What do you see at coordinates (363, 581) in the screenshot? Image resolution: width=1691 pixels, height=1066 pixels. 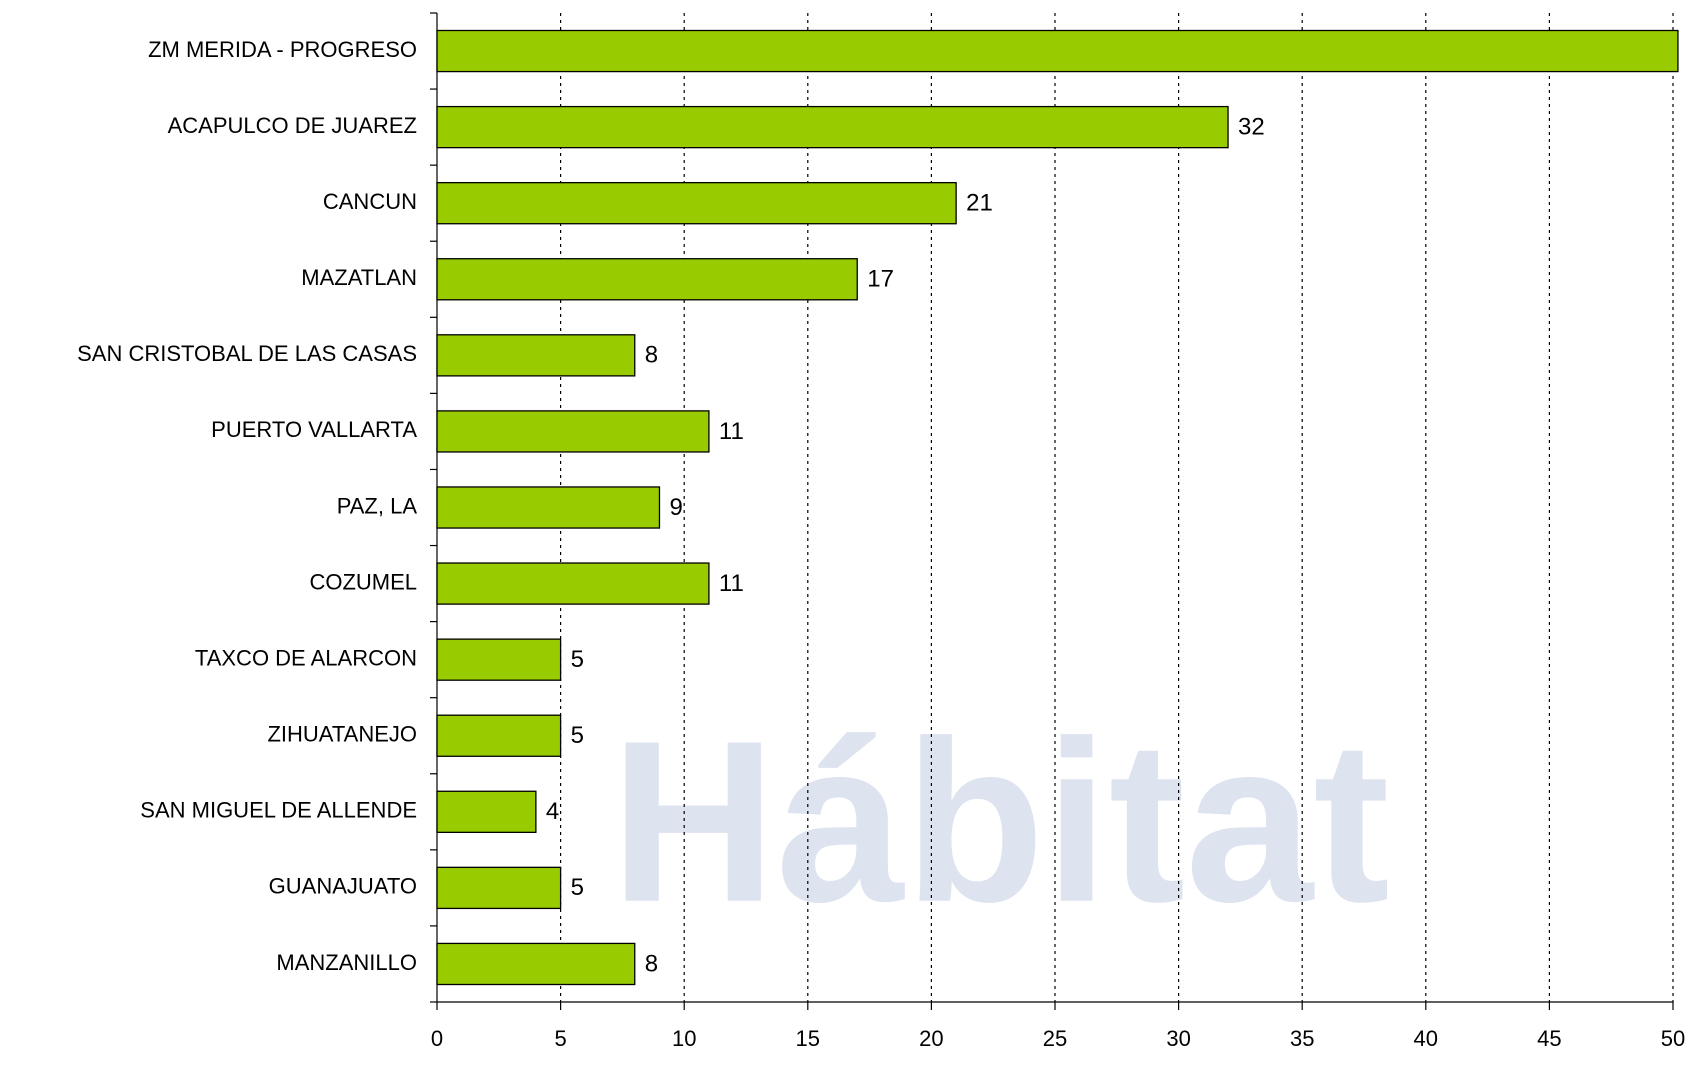 I see `y-tick-label: COZUMEL` at bounding box center [363, 581].